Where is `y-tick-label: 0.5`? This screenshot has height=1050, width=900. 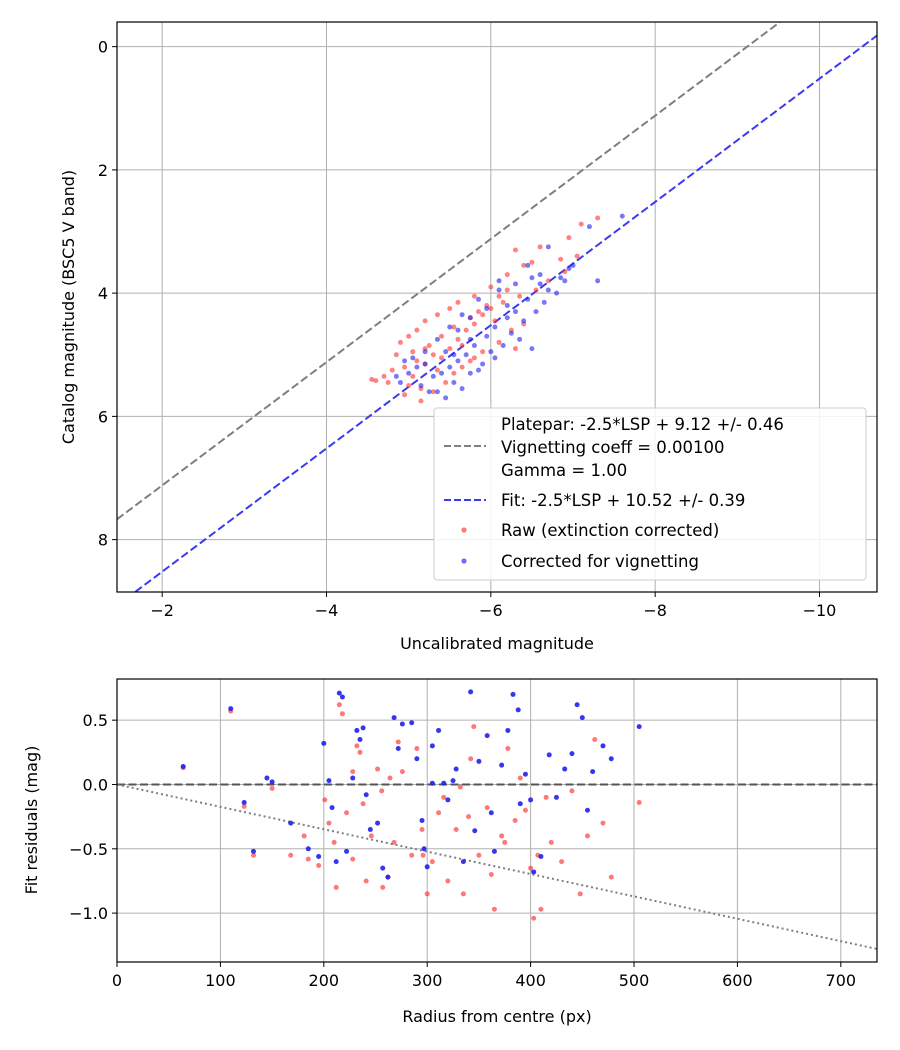 y-tick-label: 0.5 is located at coordinates (95, 720).